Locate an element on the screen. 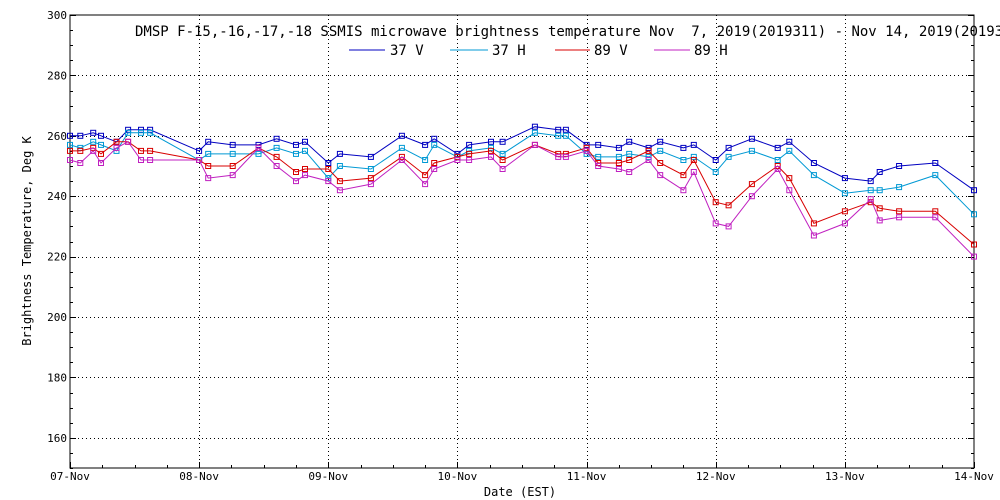 The image size is (1000, 500). y-tick-label: 220 is located at coordinates (57, 257).